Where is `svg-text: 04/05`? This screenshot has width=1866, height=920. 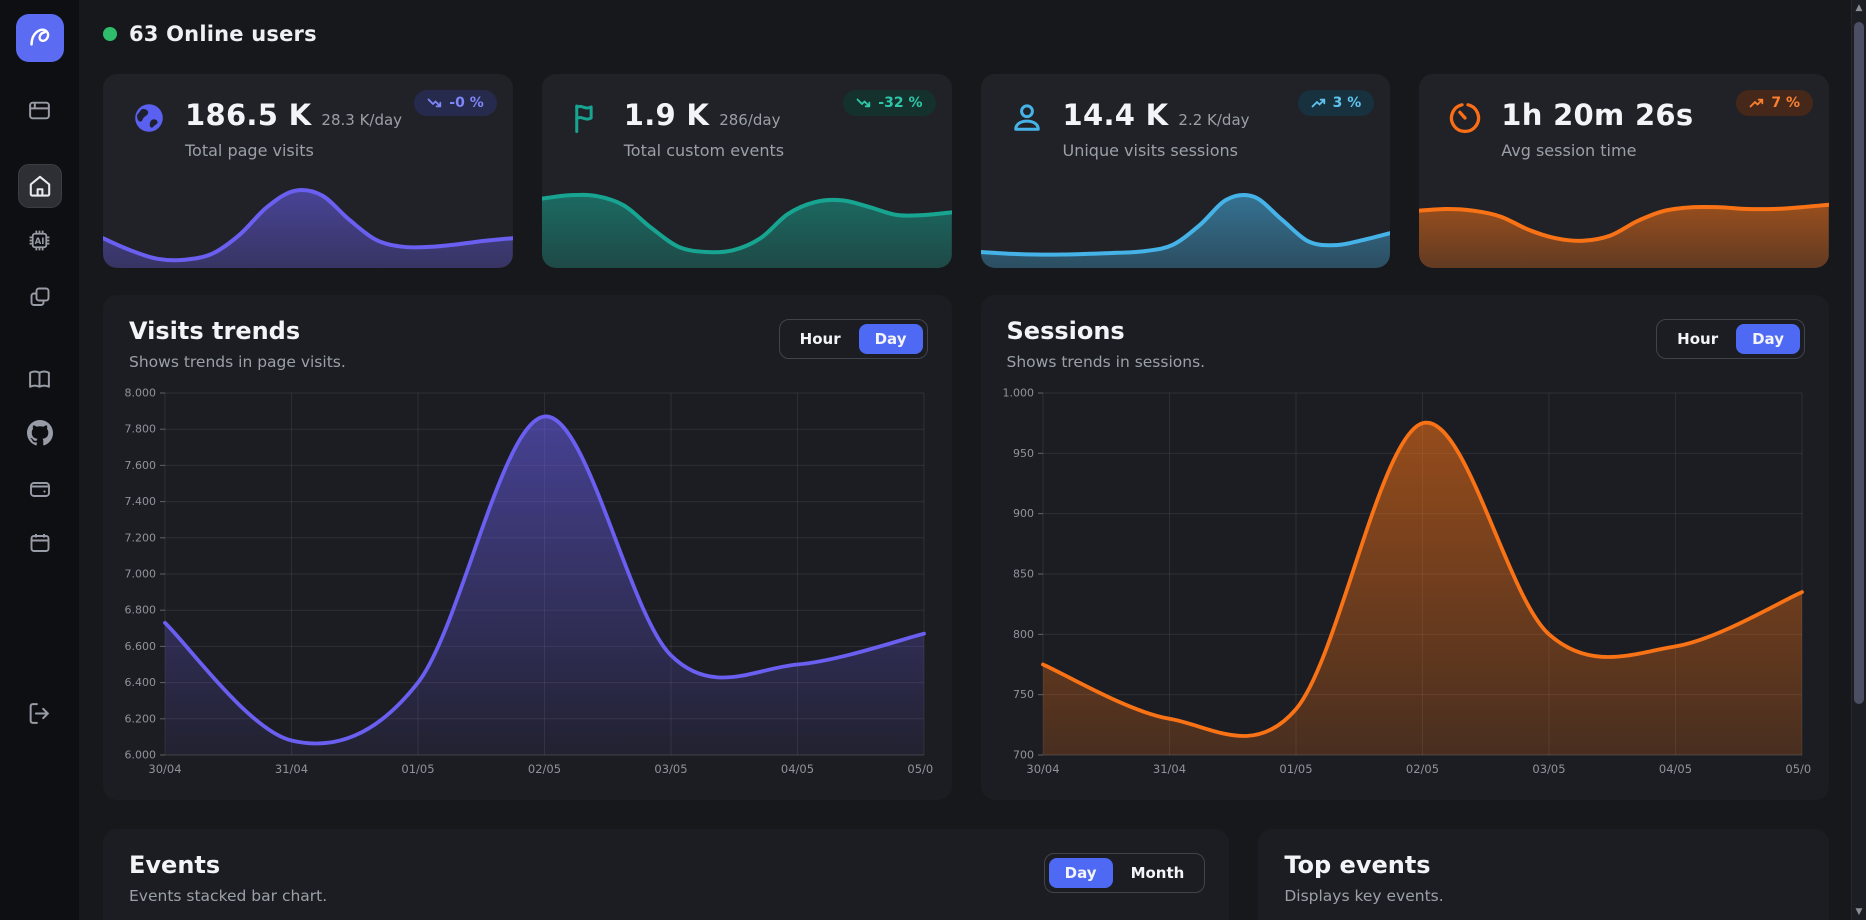
svg-text: 04/05 is located at coordinates (797, 769).